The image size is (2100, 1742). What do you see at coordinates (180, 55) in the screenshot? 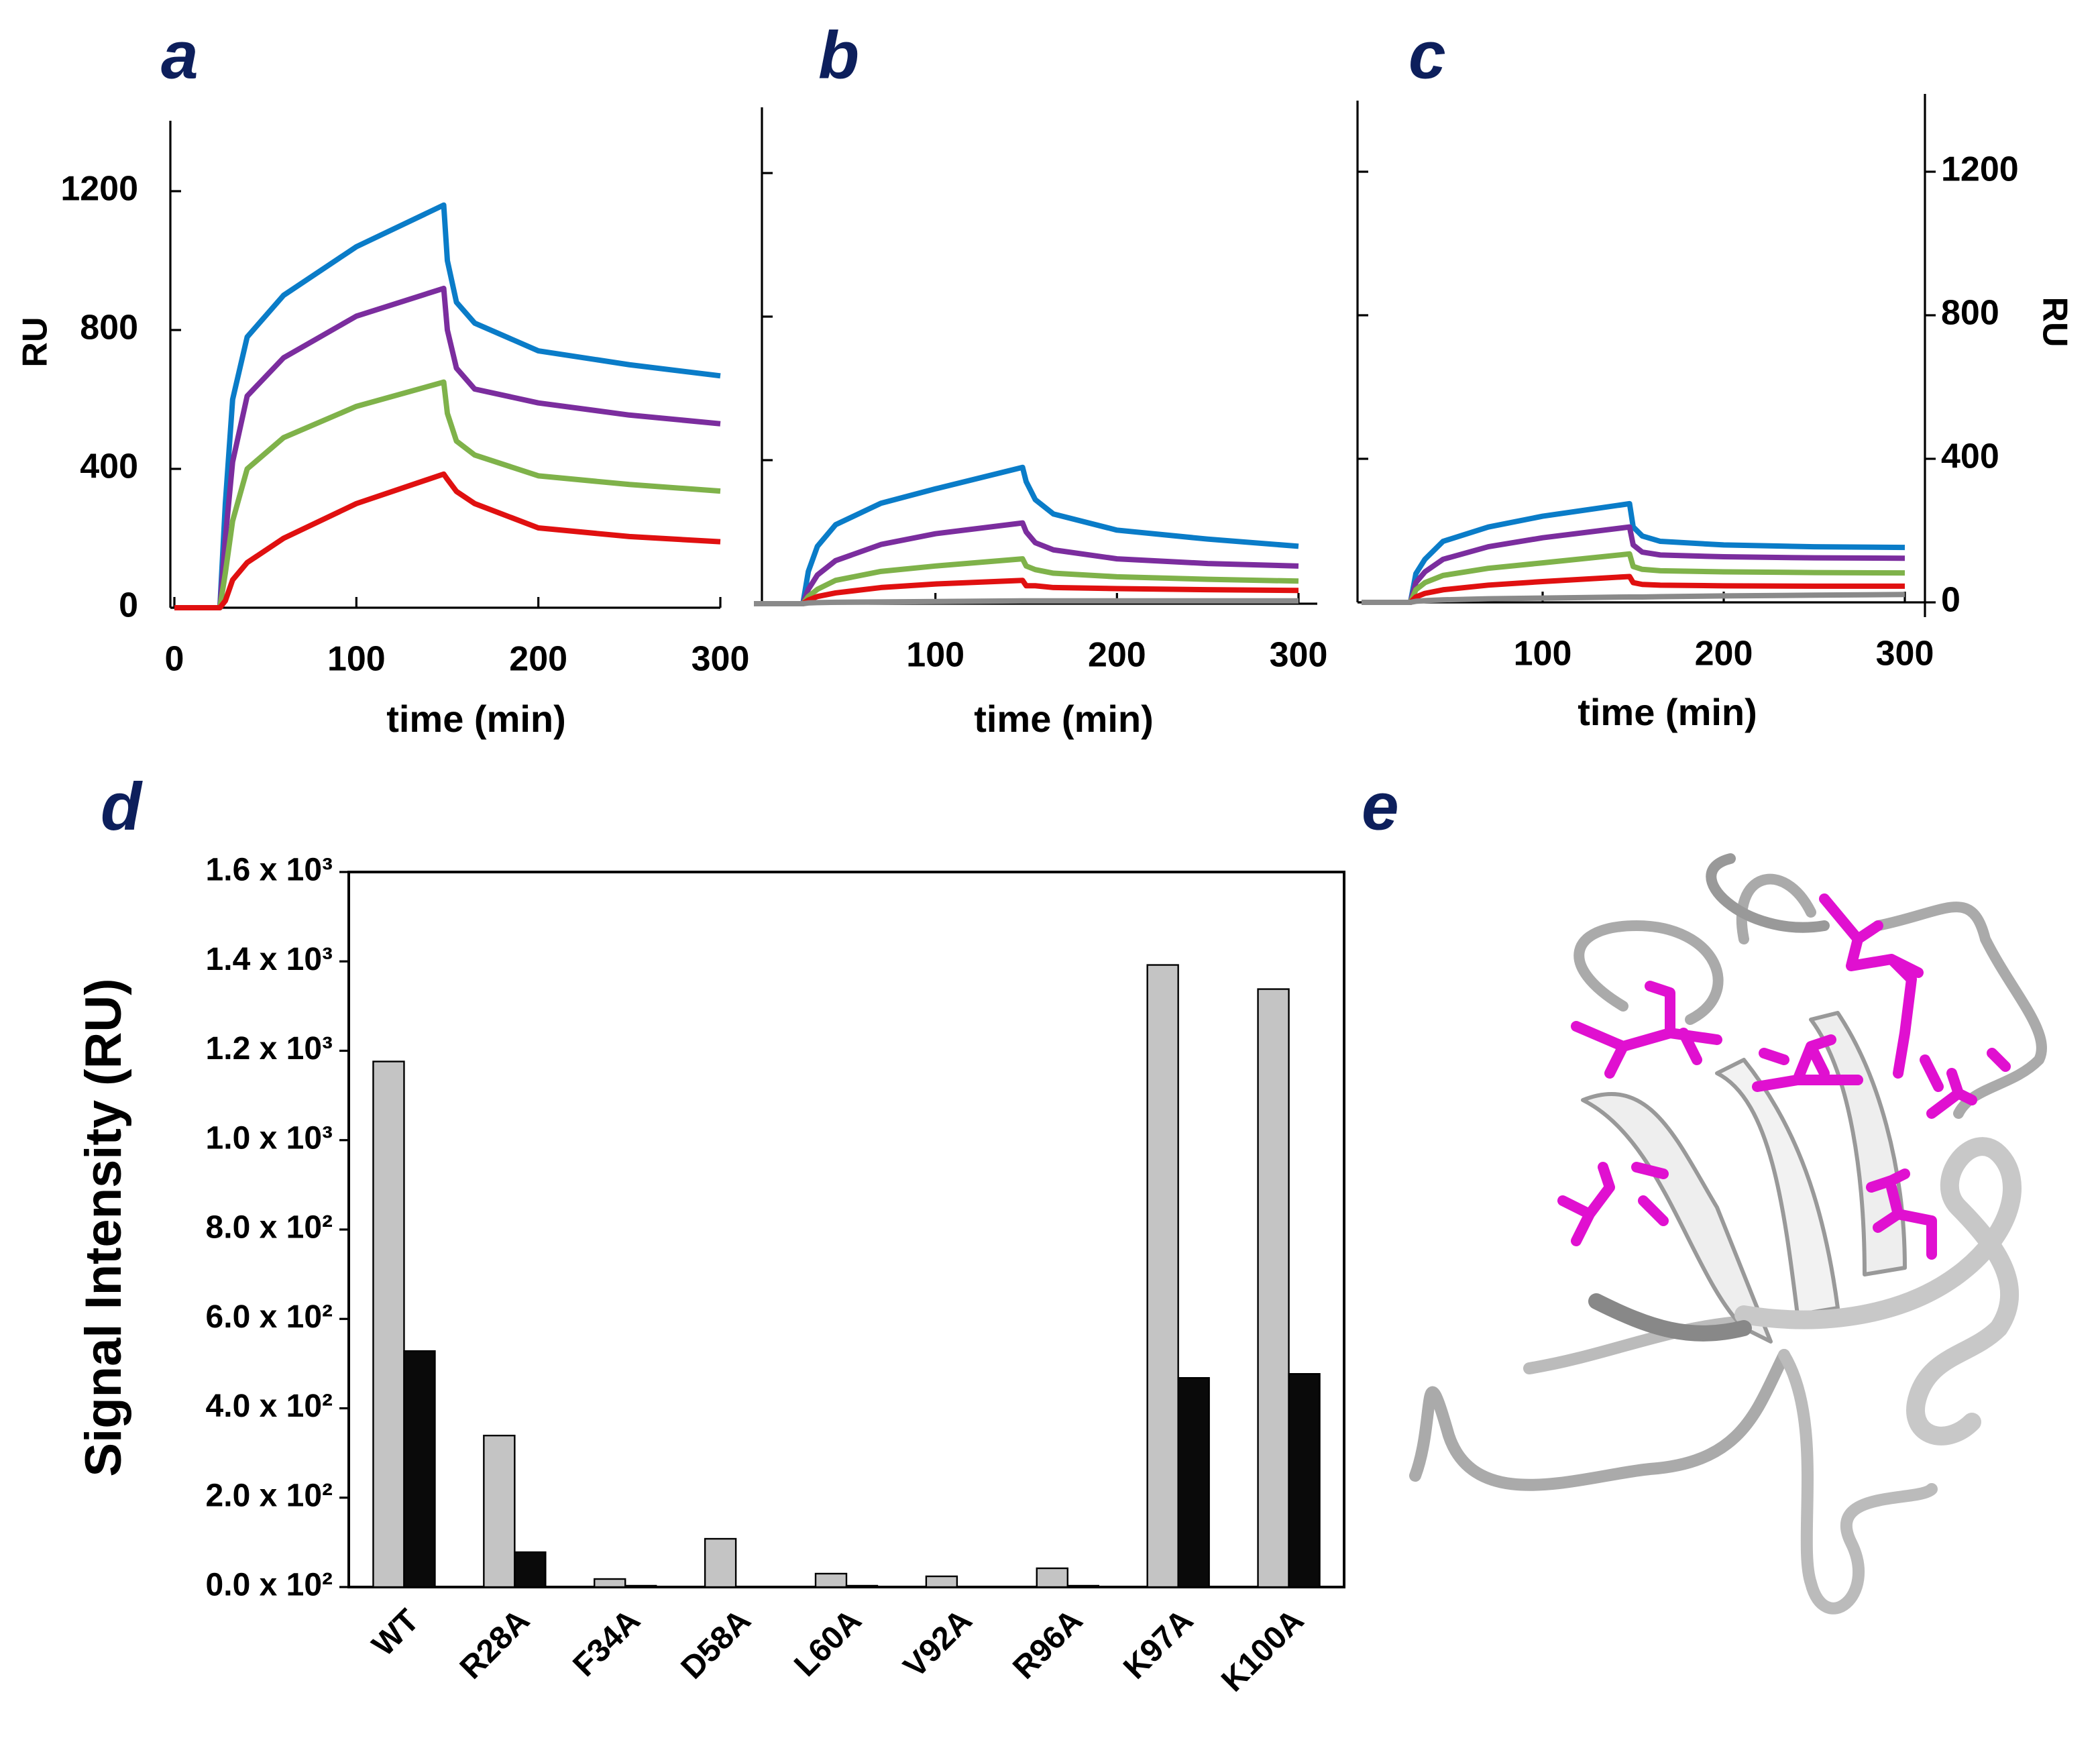
I see `panel-label: a` at bounding box center [180, 55].